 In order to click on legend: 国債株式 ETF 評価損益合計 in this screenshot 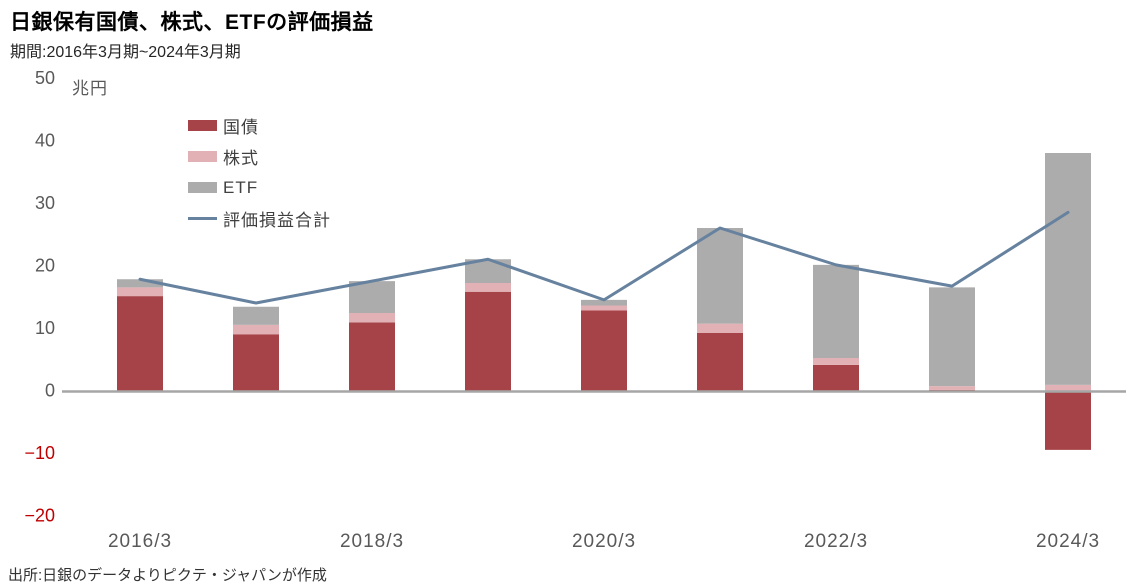, I will do `click(259, 172)`.